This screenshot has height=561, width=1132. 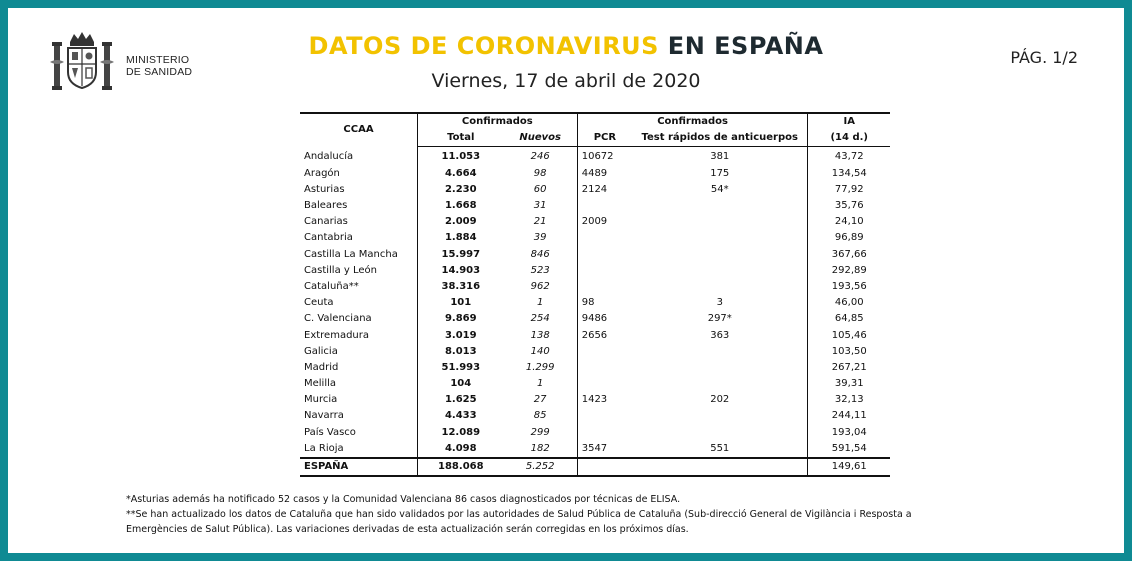 What do you see at coordinates (605, 139) in the screenshot?
I see `header-pcr: PCR` at bounding box center [605, 139].